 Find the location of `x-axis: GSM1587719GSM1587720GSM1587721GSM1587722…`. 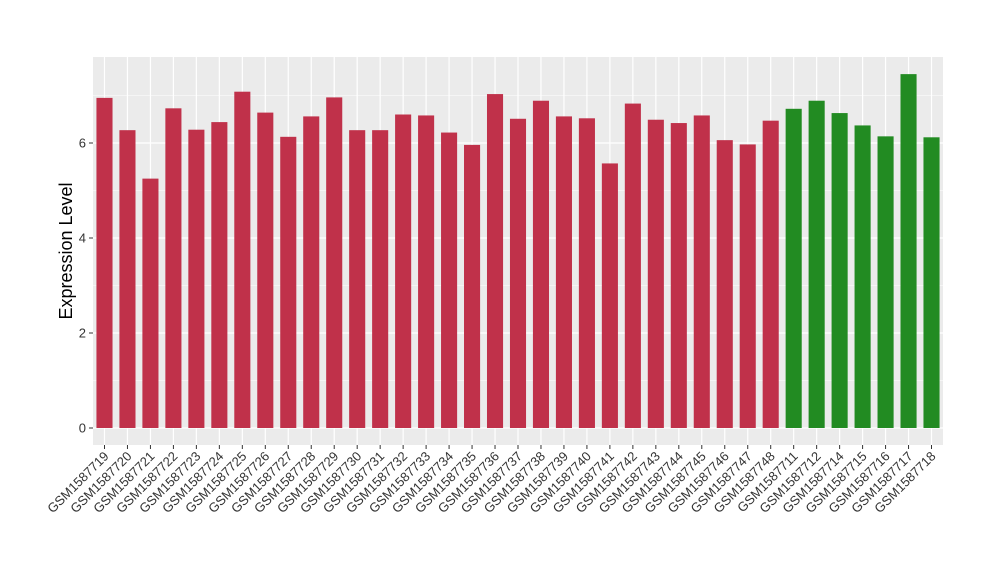

x-axis: GSM1587719GSM1587720GSM1587721GSM1587722… is located at coordinates (491, 480).